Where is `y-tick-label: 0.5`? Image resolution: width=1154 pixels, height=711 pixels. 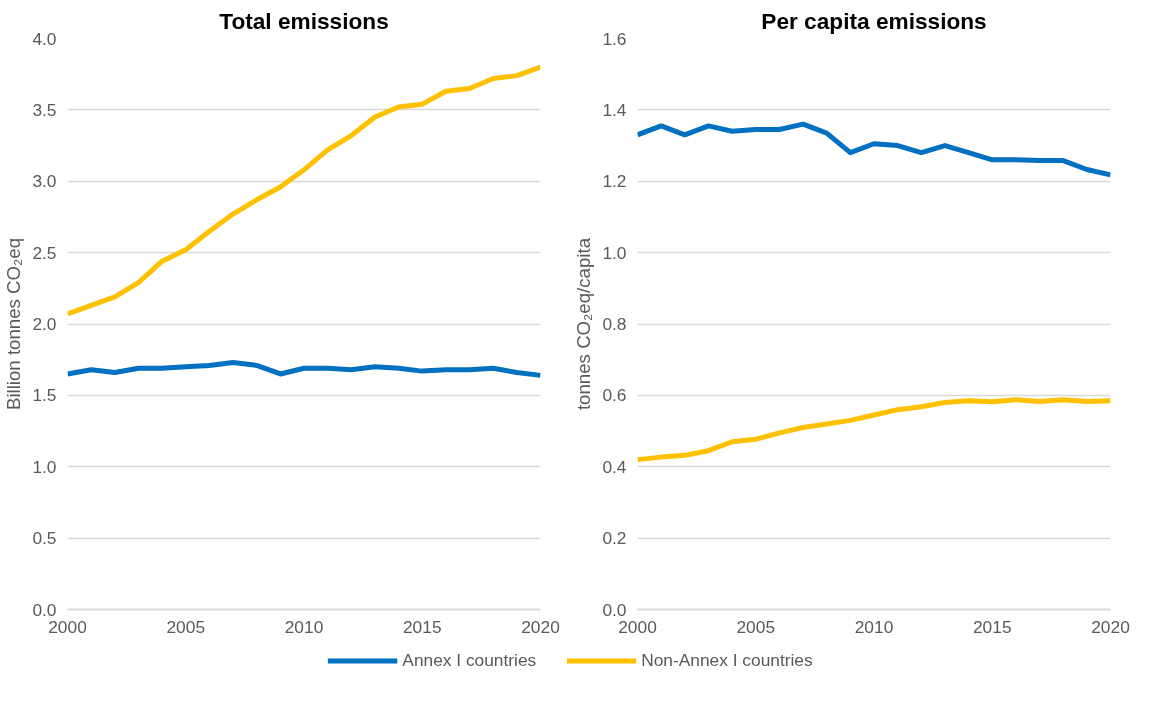 y-tick-label: 0.5 is located at coordinates (44, 538).